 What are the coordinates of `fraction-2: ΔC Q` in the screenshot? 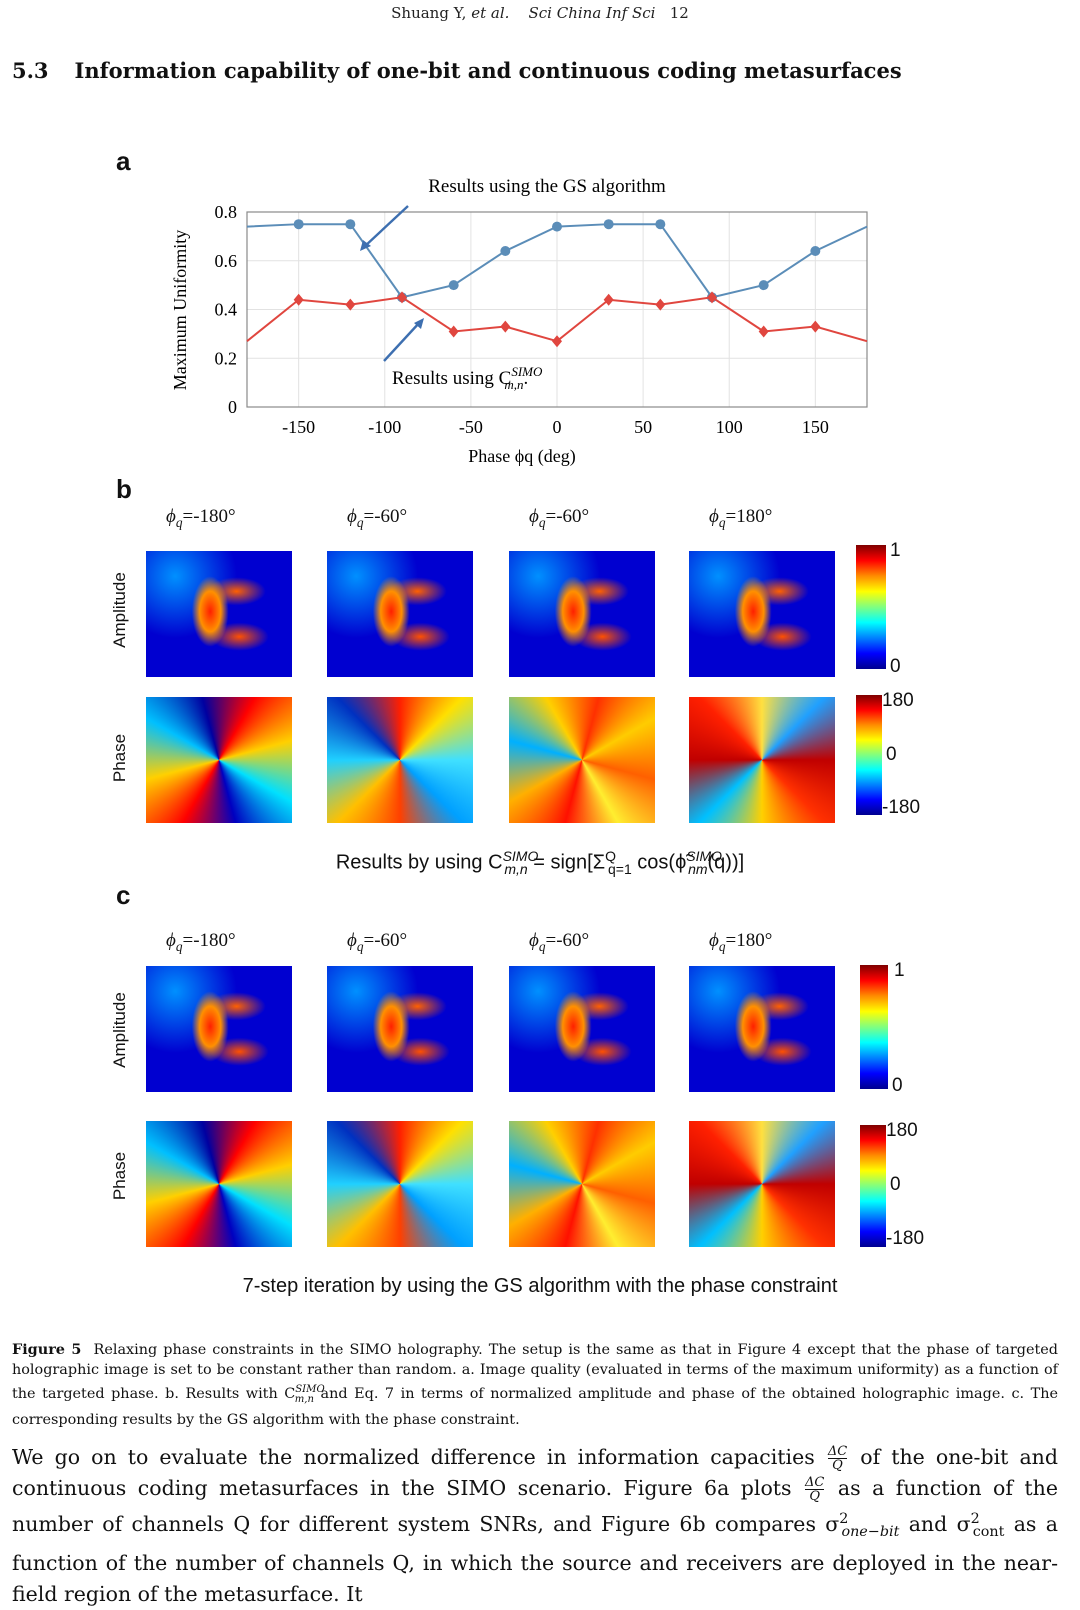 It's located at (815, 1489).